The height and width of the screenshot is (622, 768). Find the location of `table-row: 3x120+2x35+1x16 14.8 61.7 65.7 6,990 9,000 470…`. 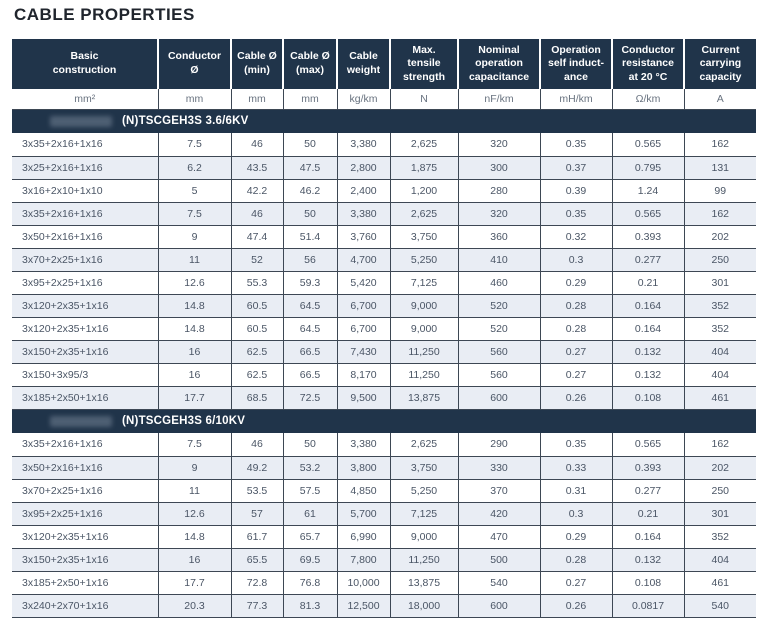

table-row: 3x120+2x35+1x16 14.8 61.7 65.7 6,990 9,000 470… is located at coordinates (384, 537).